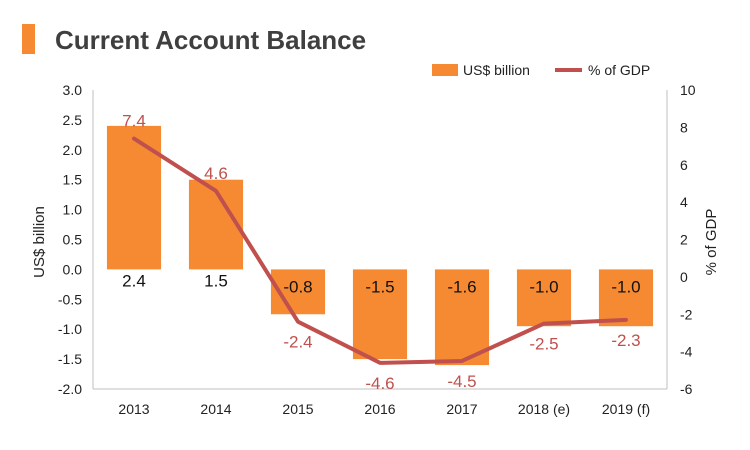 The height and width of the screenshot is (450, 750). Describe the element at coordinates (684, 240) in the screenshot. I see `y-right-tick-label: 2` at that location.